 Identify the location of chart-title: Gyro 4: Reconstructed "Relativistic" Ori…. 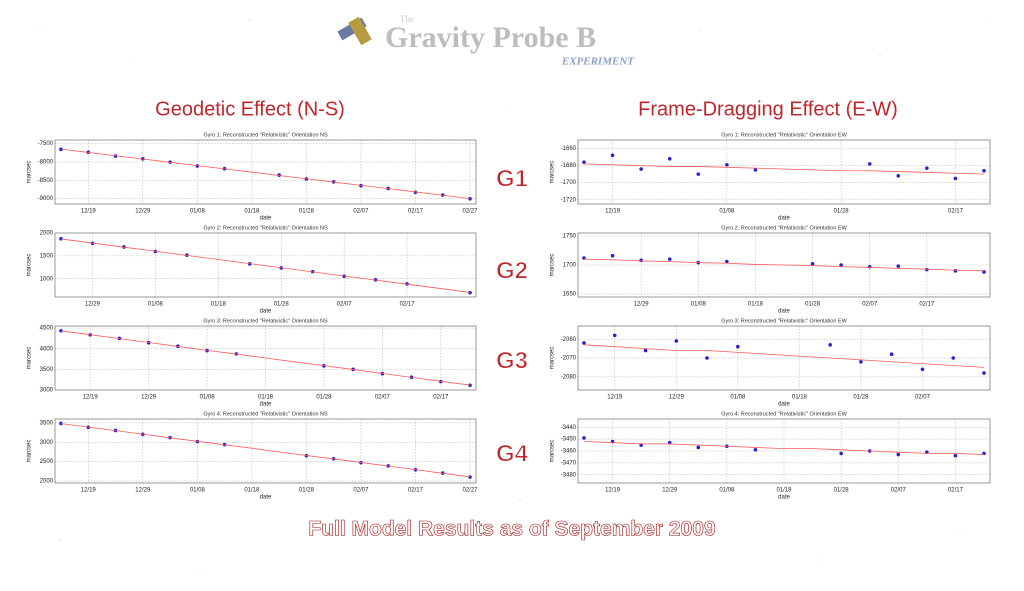
(265, 414).